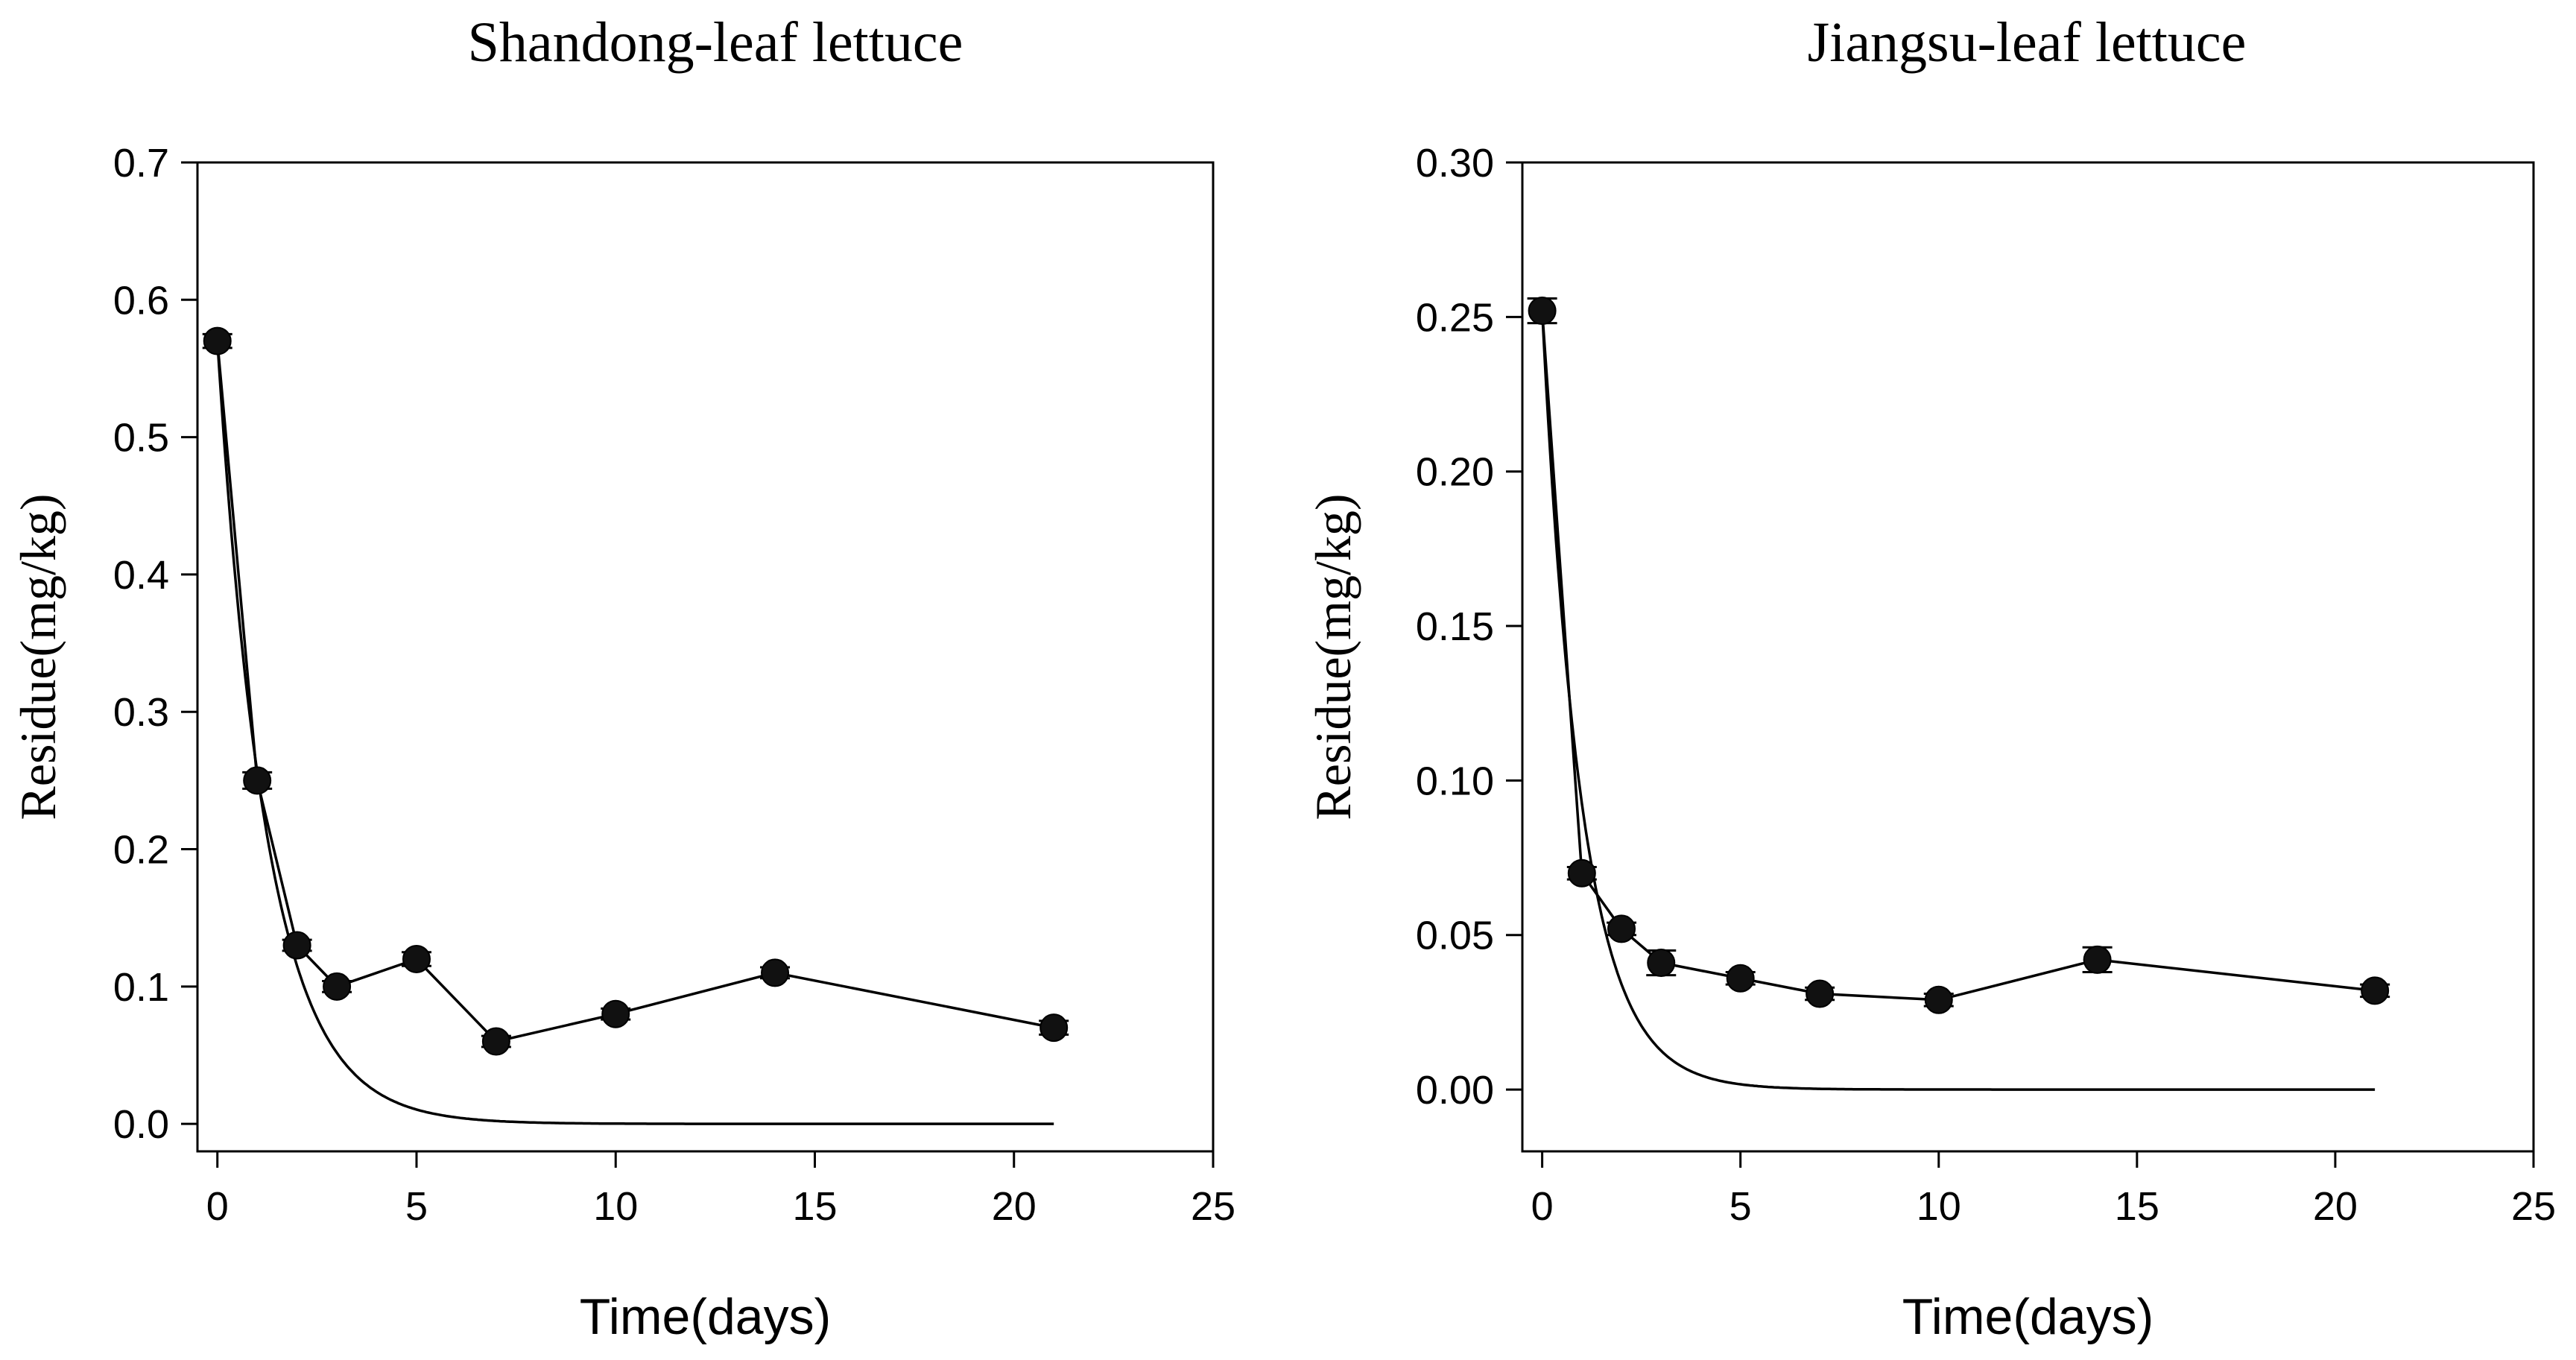 Image resolution: width=2576 pixels, height=1360 pixels. I want to click on y-tick-label: 0.20, so click(1455, 472).